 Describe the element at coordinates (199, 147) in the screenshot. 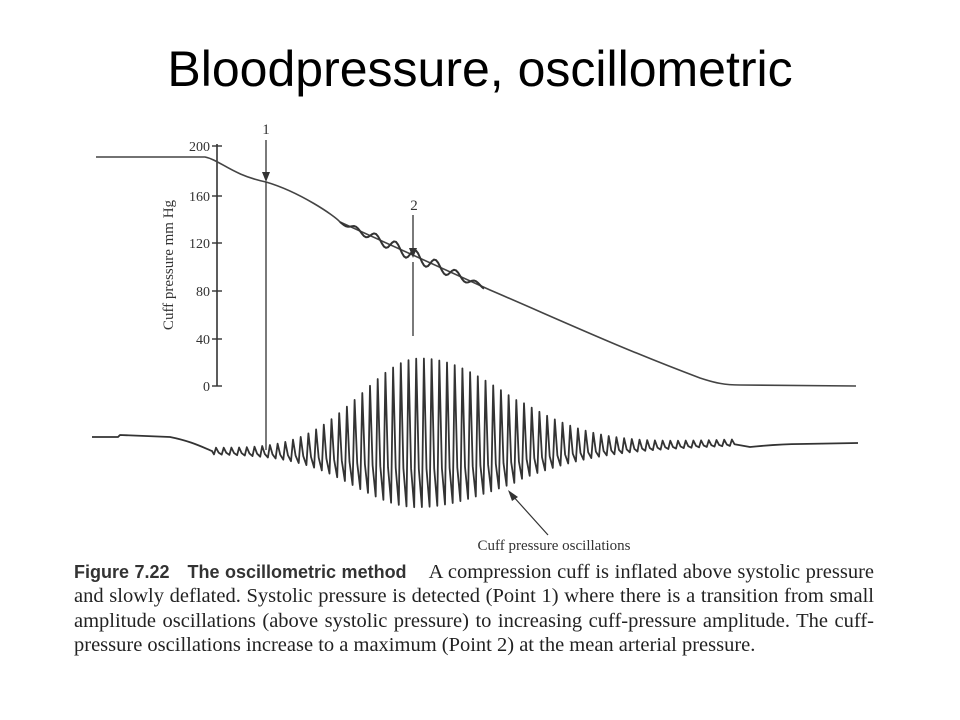

I see `y-tick-label: 200` at that location.